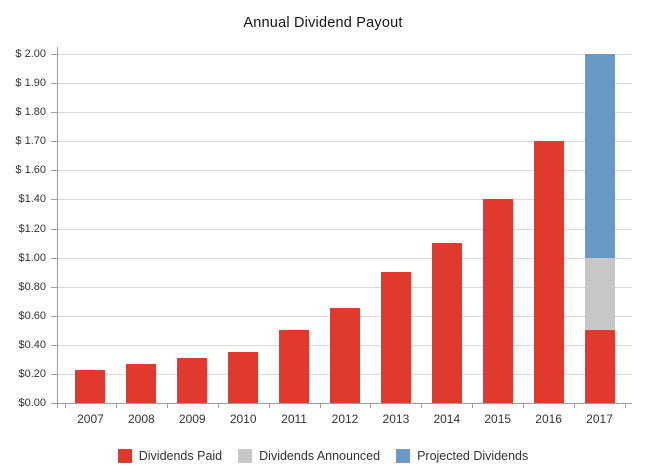 The height and width of the screenshot is (471, 646). Describe the element at coordinates (57, 227) in the screenshot. I see `y-axis-line` at that location.